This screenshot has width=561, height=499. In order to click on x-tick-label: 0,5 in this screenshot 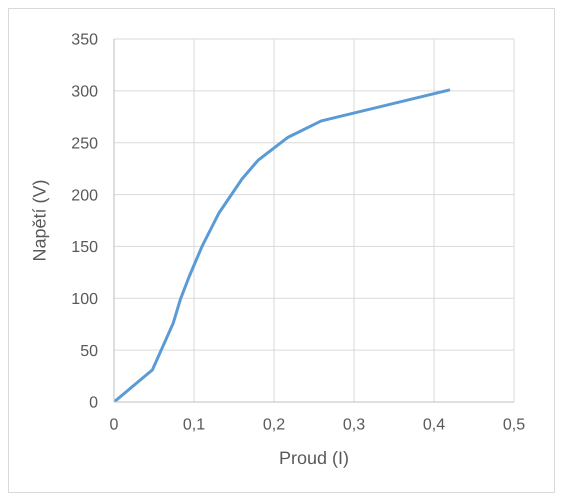, I will do `click(514, 425)`.